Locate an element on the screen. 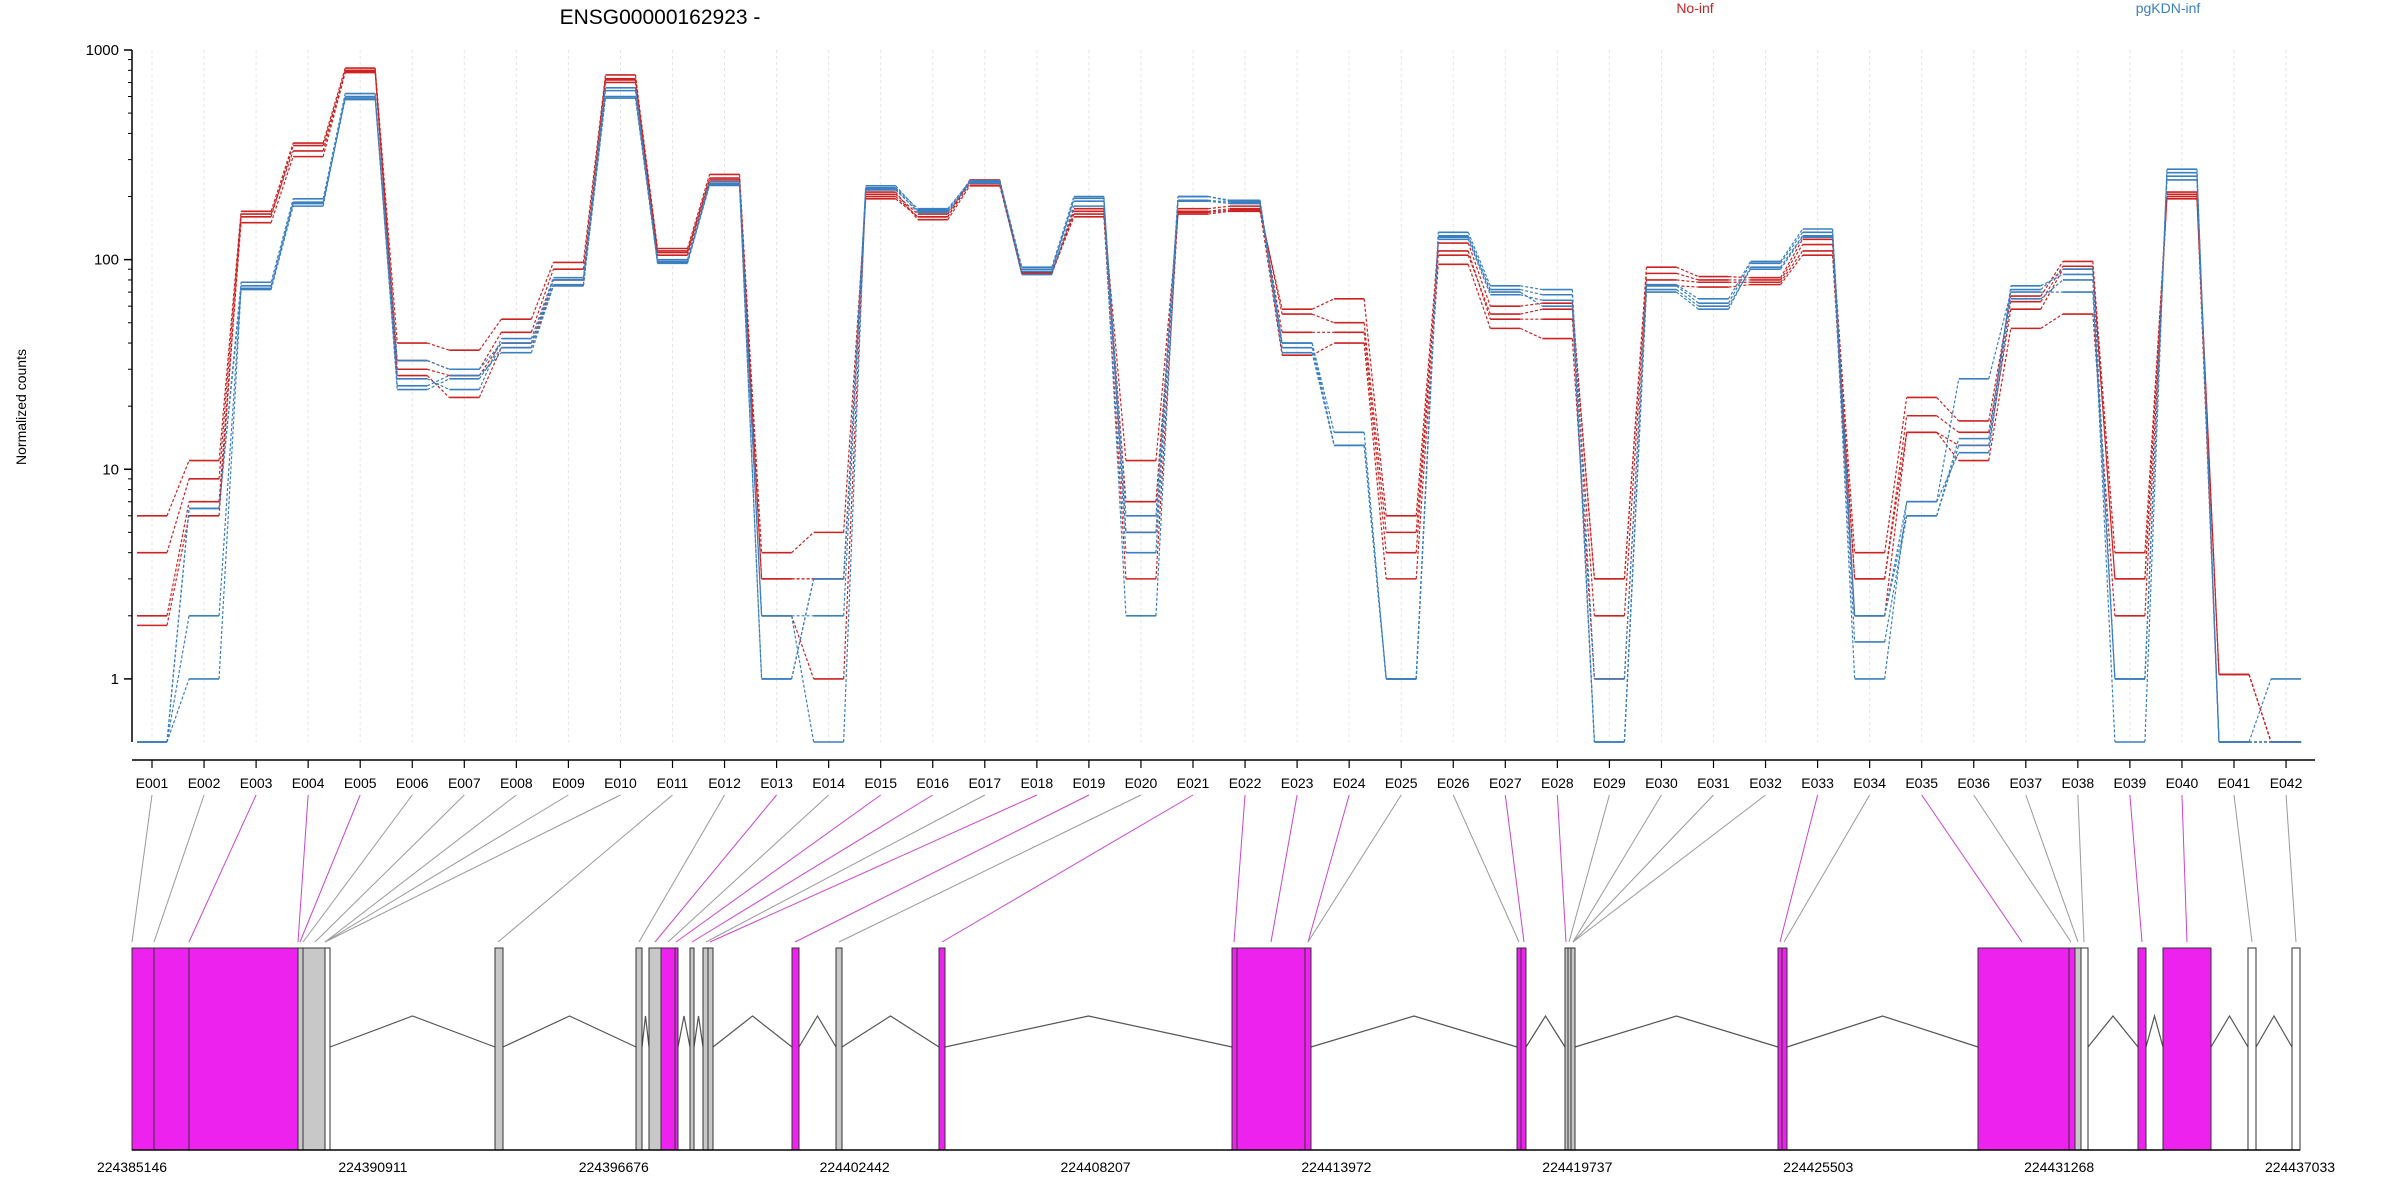  connector-e008 is located at coordinates (420, 868).